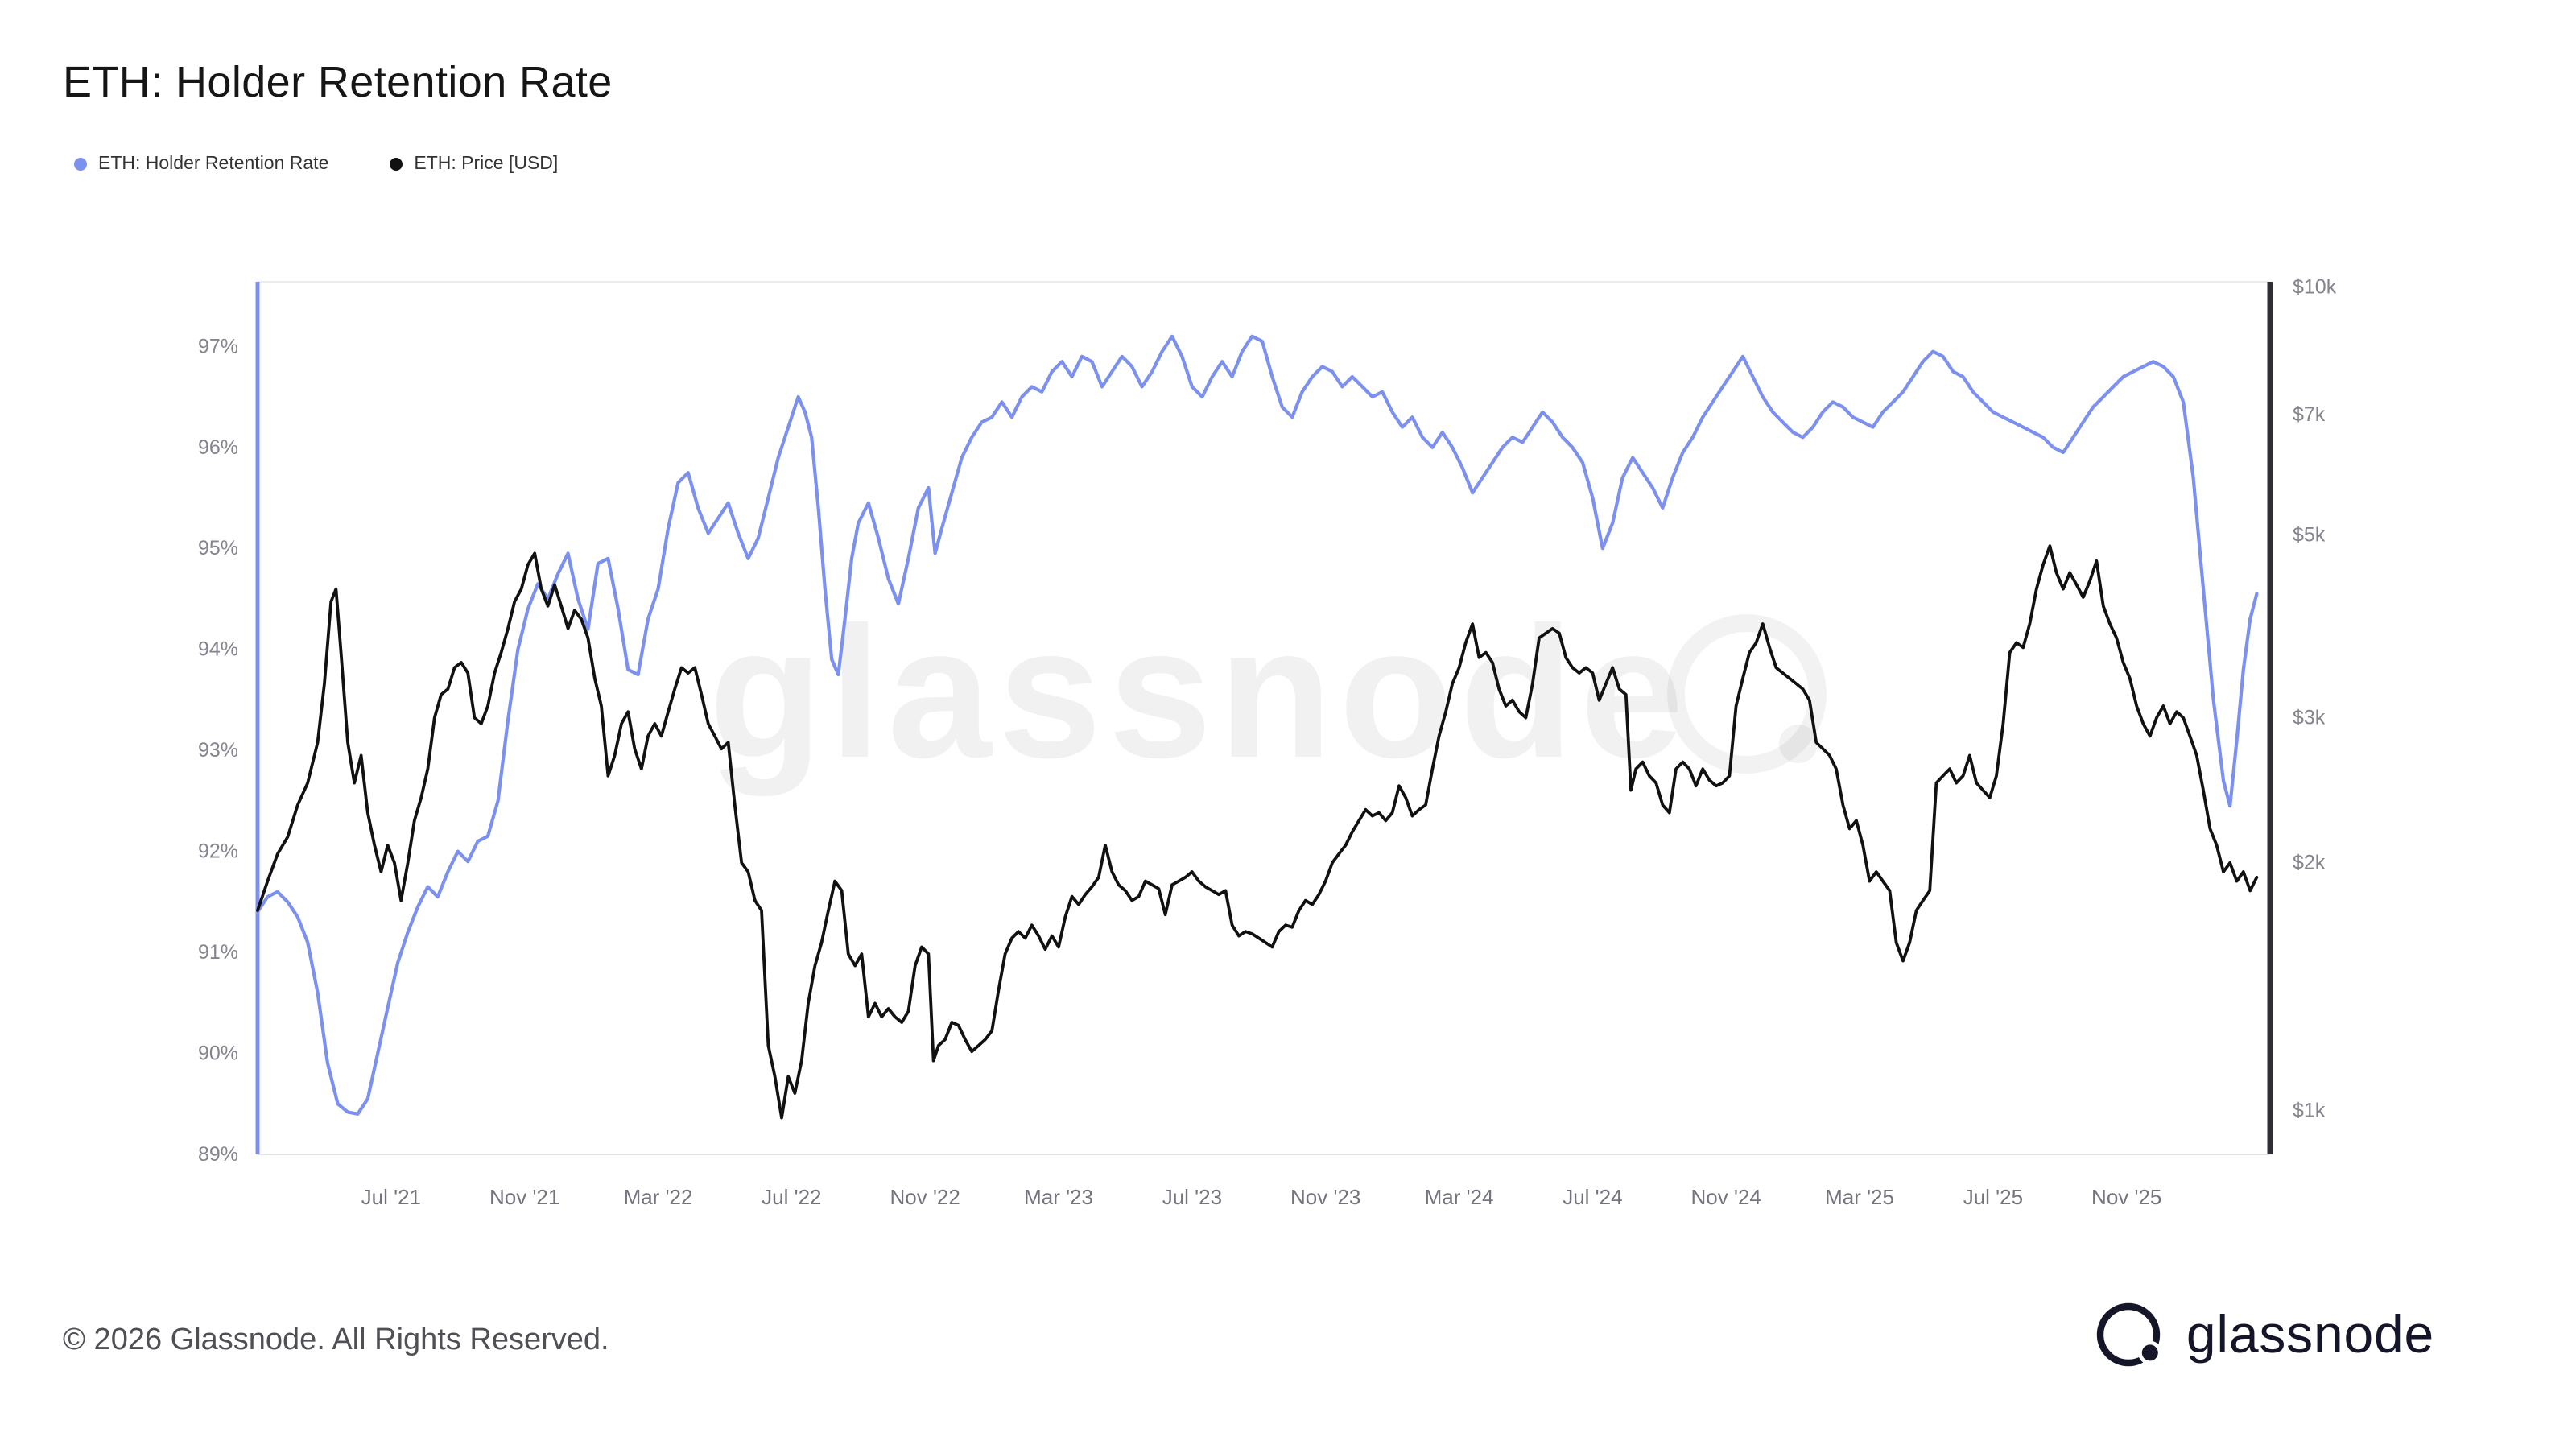  Describe the element at coordinates (1199, 692) in the screenshot. I see `watermark-text: glassnode` at that location.